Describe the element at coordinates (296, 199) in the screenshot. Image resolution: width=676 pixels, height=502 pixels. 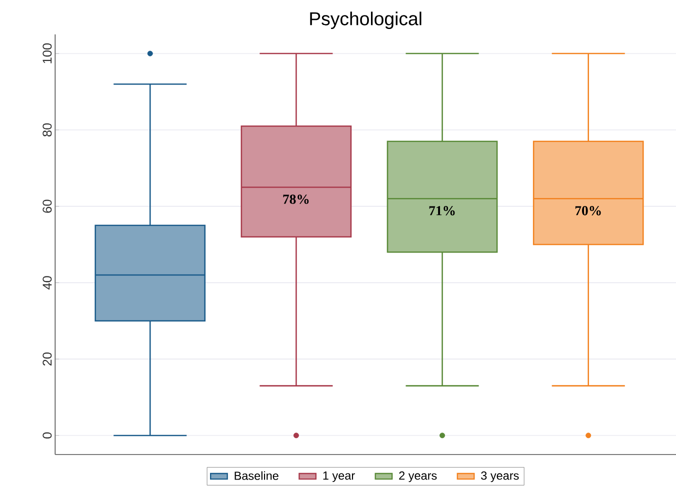
I see `annotation: 78%` at that location.